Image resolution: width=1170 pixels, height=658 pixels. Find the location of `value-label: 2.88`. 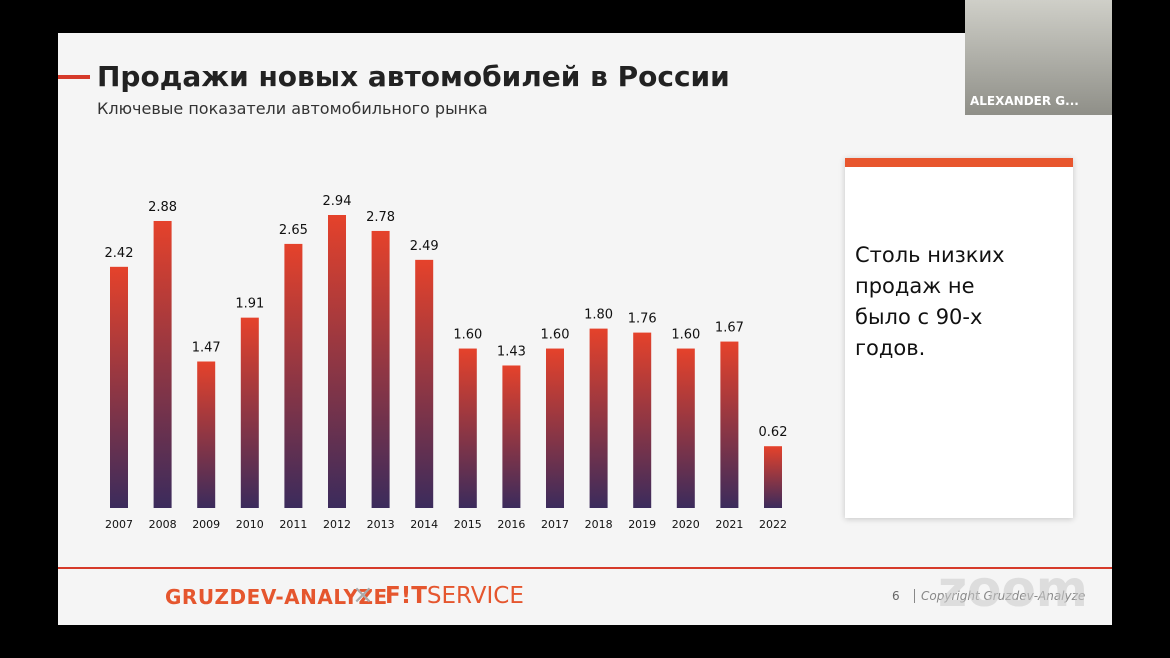

value-label: 2.88 is located at coordinates (162, 207).